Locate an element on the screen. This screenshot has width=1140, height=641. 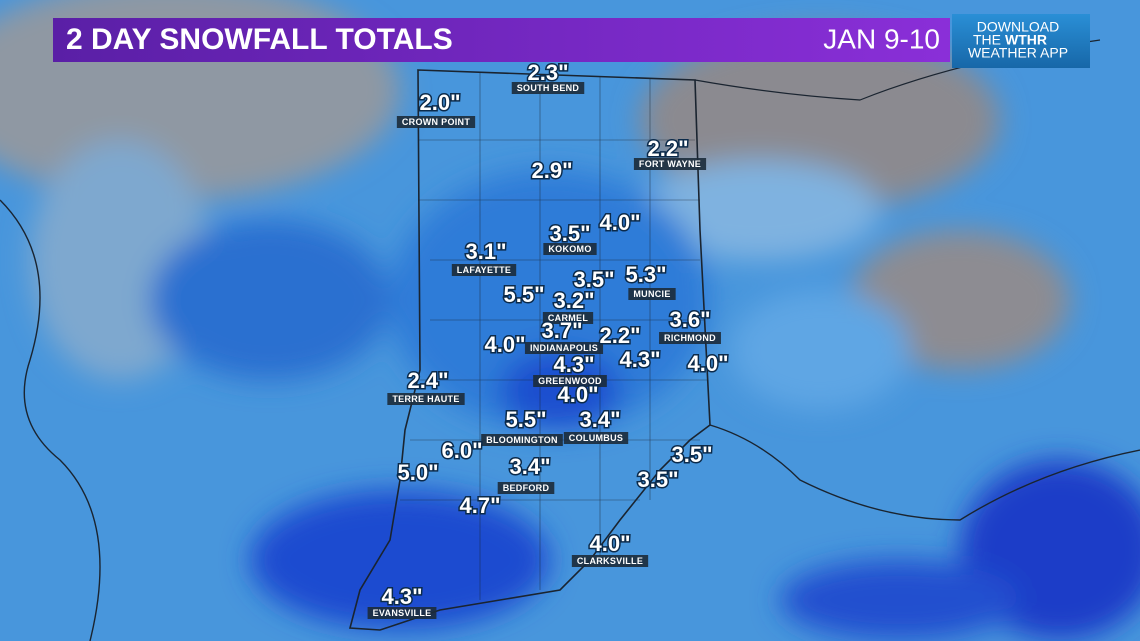
city-label: CROWN POINT 2.0" is located at coordinates (436, 108).